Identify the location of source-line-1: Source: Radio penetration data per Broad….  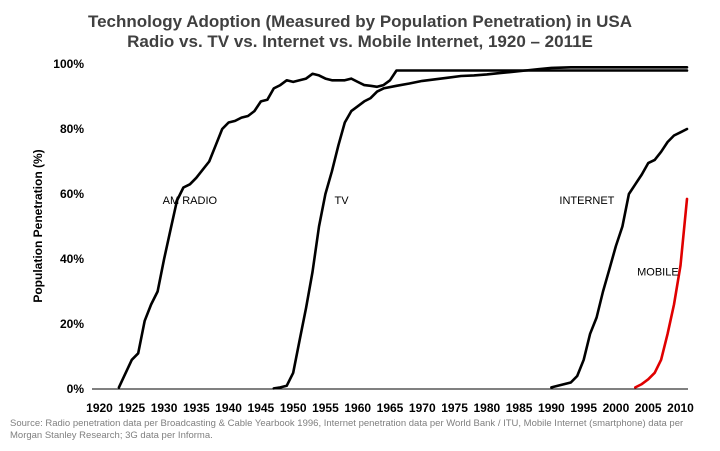
(347, 423).